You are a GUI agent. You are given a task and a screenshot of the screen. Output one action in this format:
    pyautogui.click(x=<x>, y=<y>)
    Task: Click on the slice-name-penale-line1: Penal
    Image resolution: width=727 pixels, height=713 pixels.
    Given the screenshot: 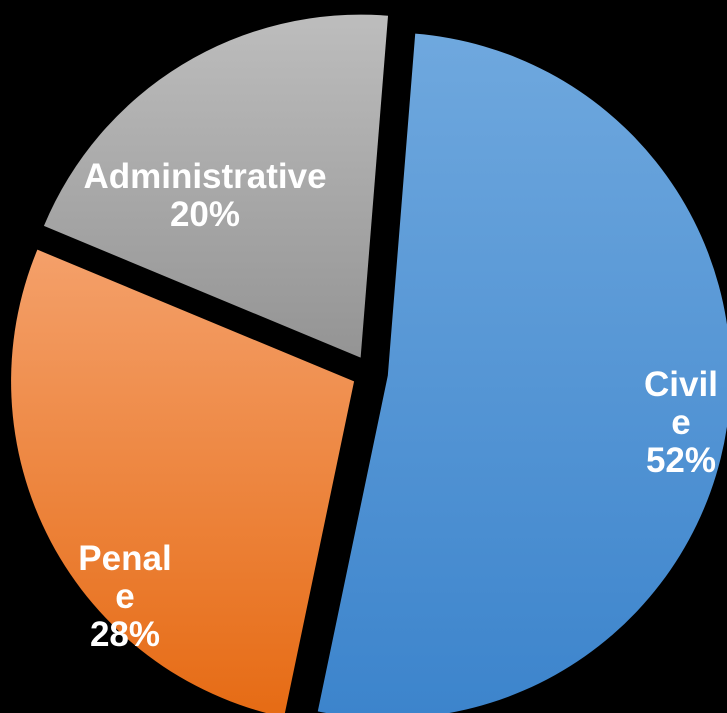 What is the action you would take?
    pyautogui.click(x=125, y=558)
    